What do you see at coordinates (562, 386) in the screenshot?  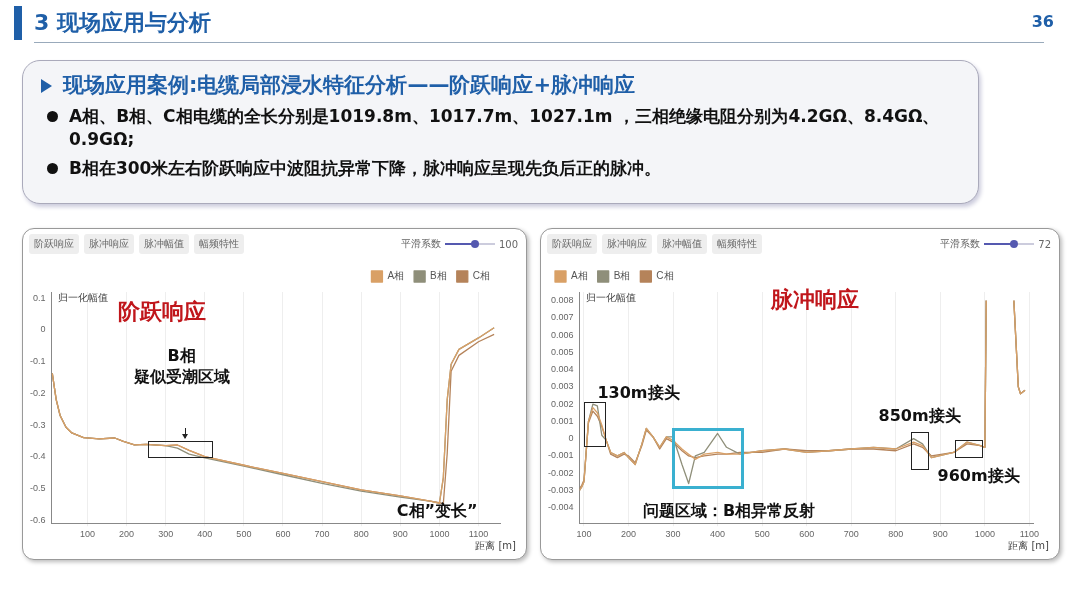 I see `y-tick-label: 0.003` at bounding box center [562, 386].